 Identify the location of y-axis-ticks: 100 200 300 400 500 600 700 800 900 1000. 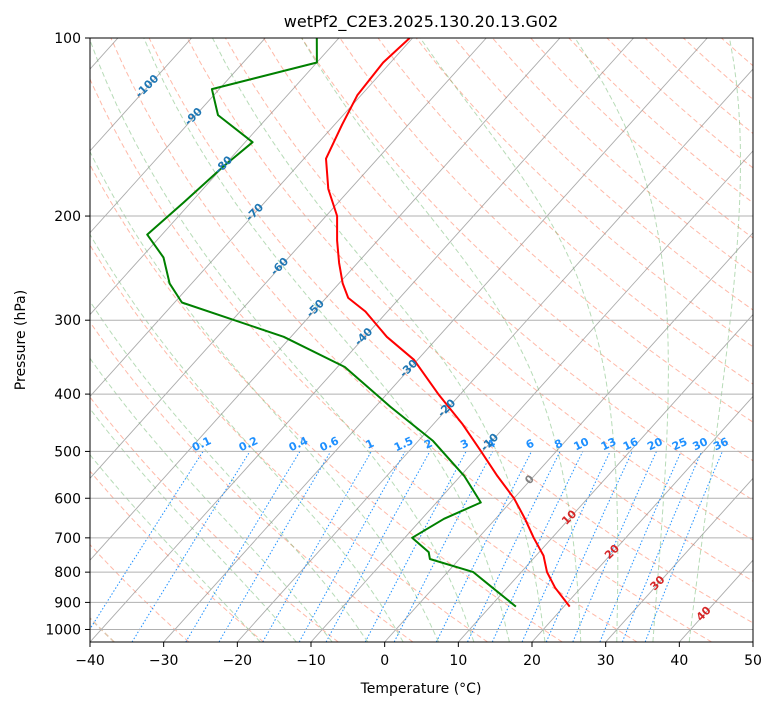
(67, 334).